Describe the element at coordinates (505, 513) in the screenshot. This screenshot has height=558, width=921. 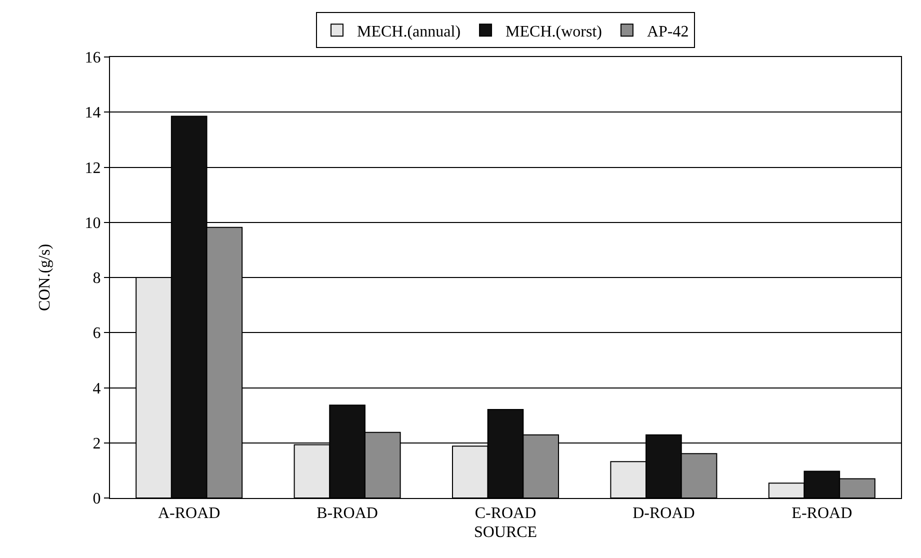
I see `x-tick-label: C-ROAD` at that location.